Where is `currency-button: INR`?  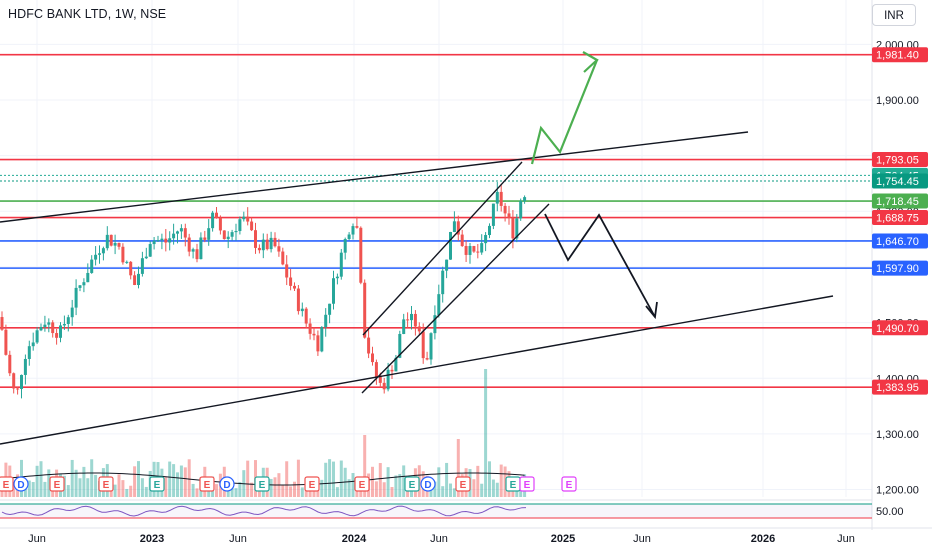 currency-button: INR is located at coordinates (894, 15).